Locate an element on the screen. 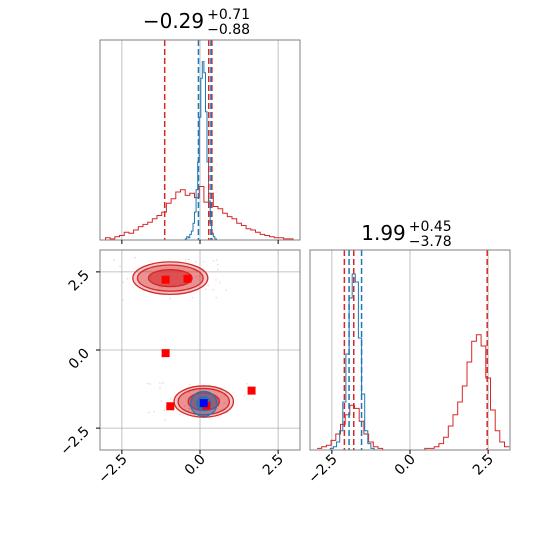 This screenshot has height=550, width=550. joint-ytick-label: 2.5 is located at coordinates (79, 280).